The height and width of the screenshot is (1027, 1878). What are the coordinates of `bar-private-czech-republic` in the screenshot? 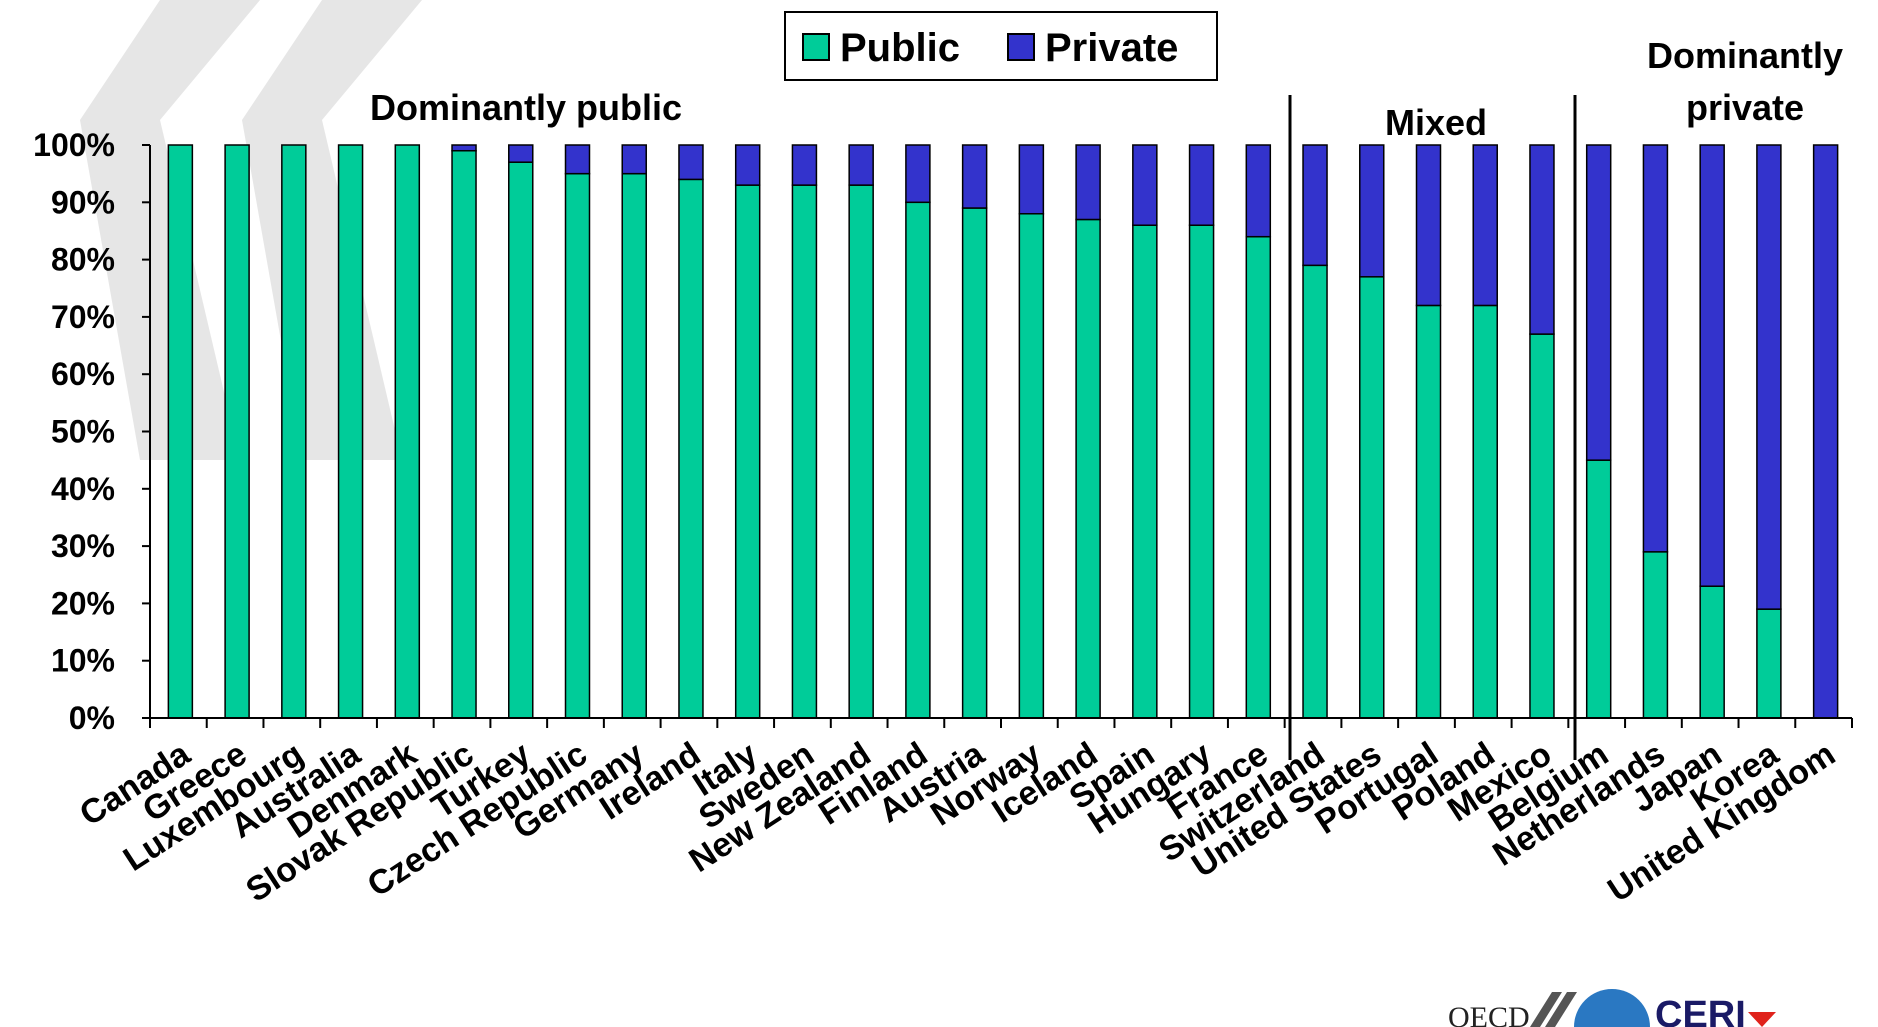 It's located at (577, 159).